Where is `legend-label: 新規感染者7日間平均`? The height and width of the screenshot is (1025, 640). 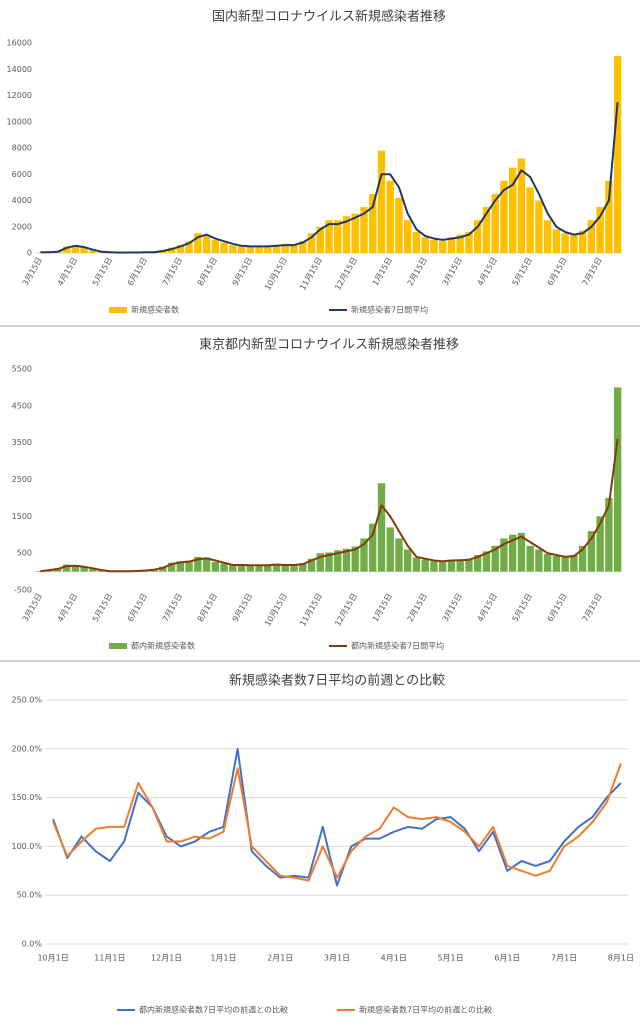 legend-label: 新規感染者7日間平均 is located at coordinates (389, 310).